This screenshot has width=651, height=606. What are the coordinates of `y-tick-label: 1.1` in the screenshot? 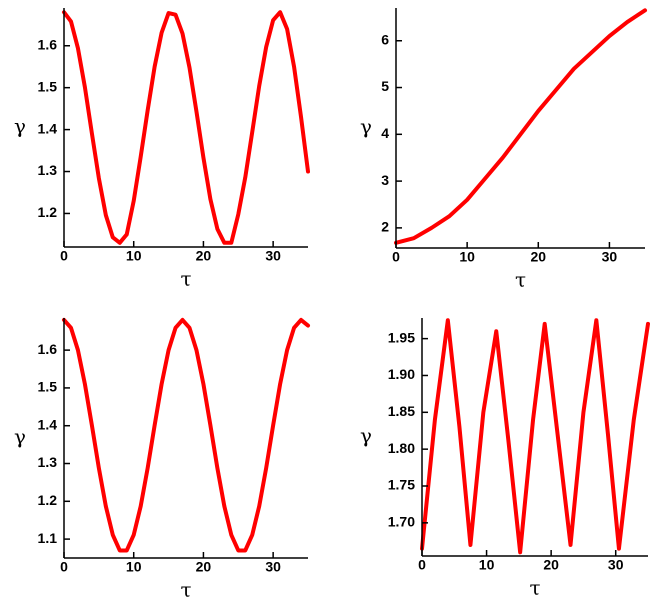 It's located at (48, 538).